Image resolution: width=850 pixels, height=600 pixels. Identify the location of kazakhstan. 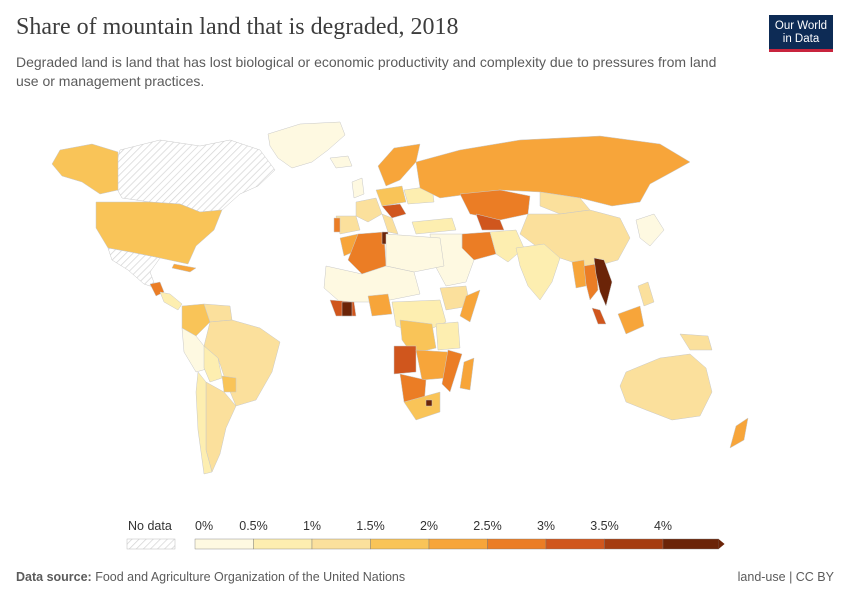
(495, 205).